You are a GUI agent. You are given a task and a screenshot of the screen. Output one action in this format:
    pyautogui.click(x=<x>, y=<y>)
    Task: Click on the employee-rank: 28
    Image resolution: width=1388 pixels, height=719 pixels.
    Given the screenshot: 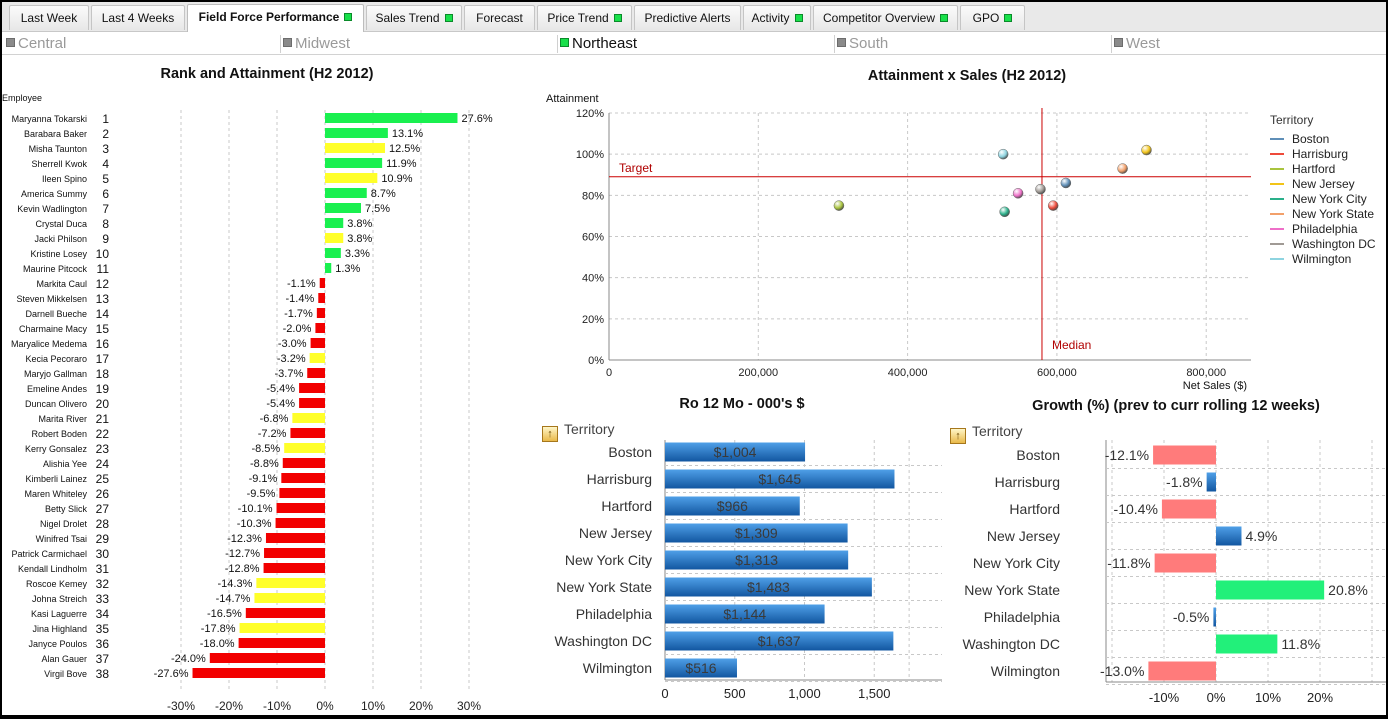 What is the action you would take?
    pyautogui.click(x=103, y=524)
    